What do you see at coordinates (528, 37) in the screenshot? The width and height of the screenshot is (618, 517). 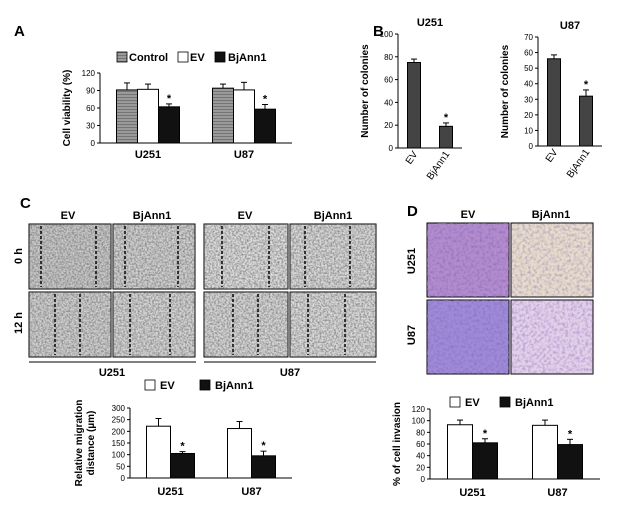 I see `y-tick-label: 70` at bounding box center [528, 37].